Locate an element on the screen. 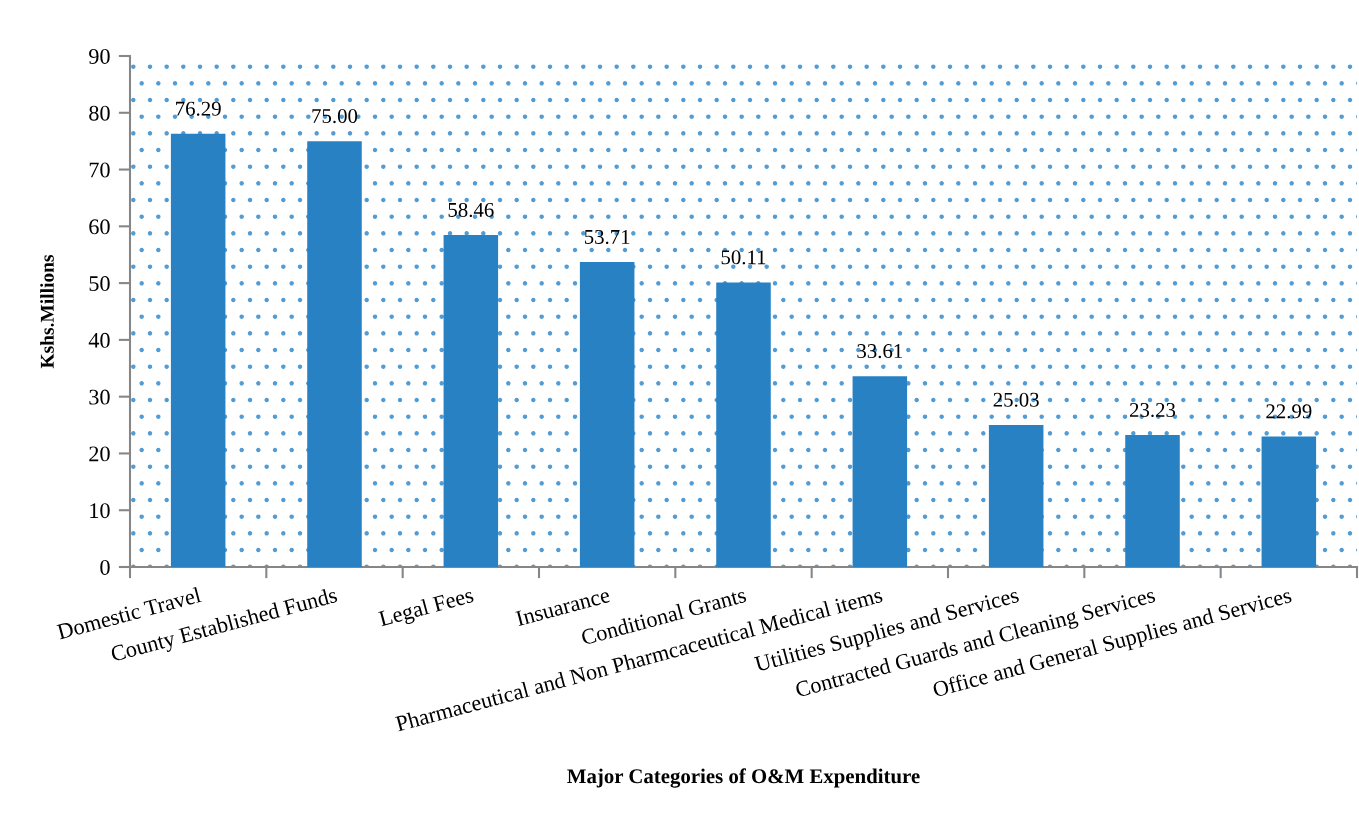 The width and height of the screenshot is (1359, 827). y-axis-title: Kshs.Millions is located at coordinates (47, 311).